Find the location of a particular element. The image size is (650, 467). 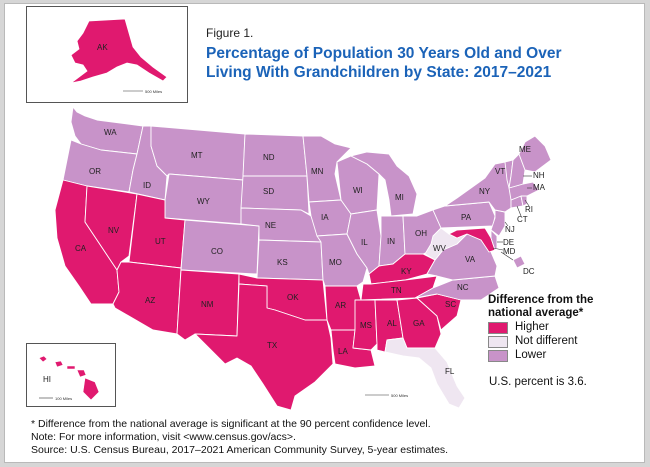

state-label-OK: OK is located at coordinates (293, 297).